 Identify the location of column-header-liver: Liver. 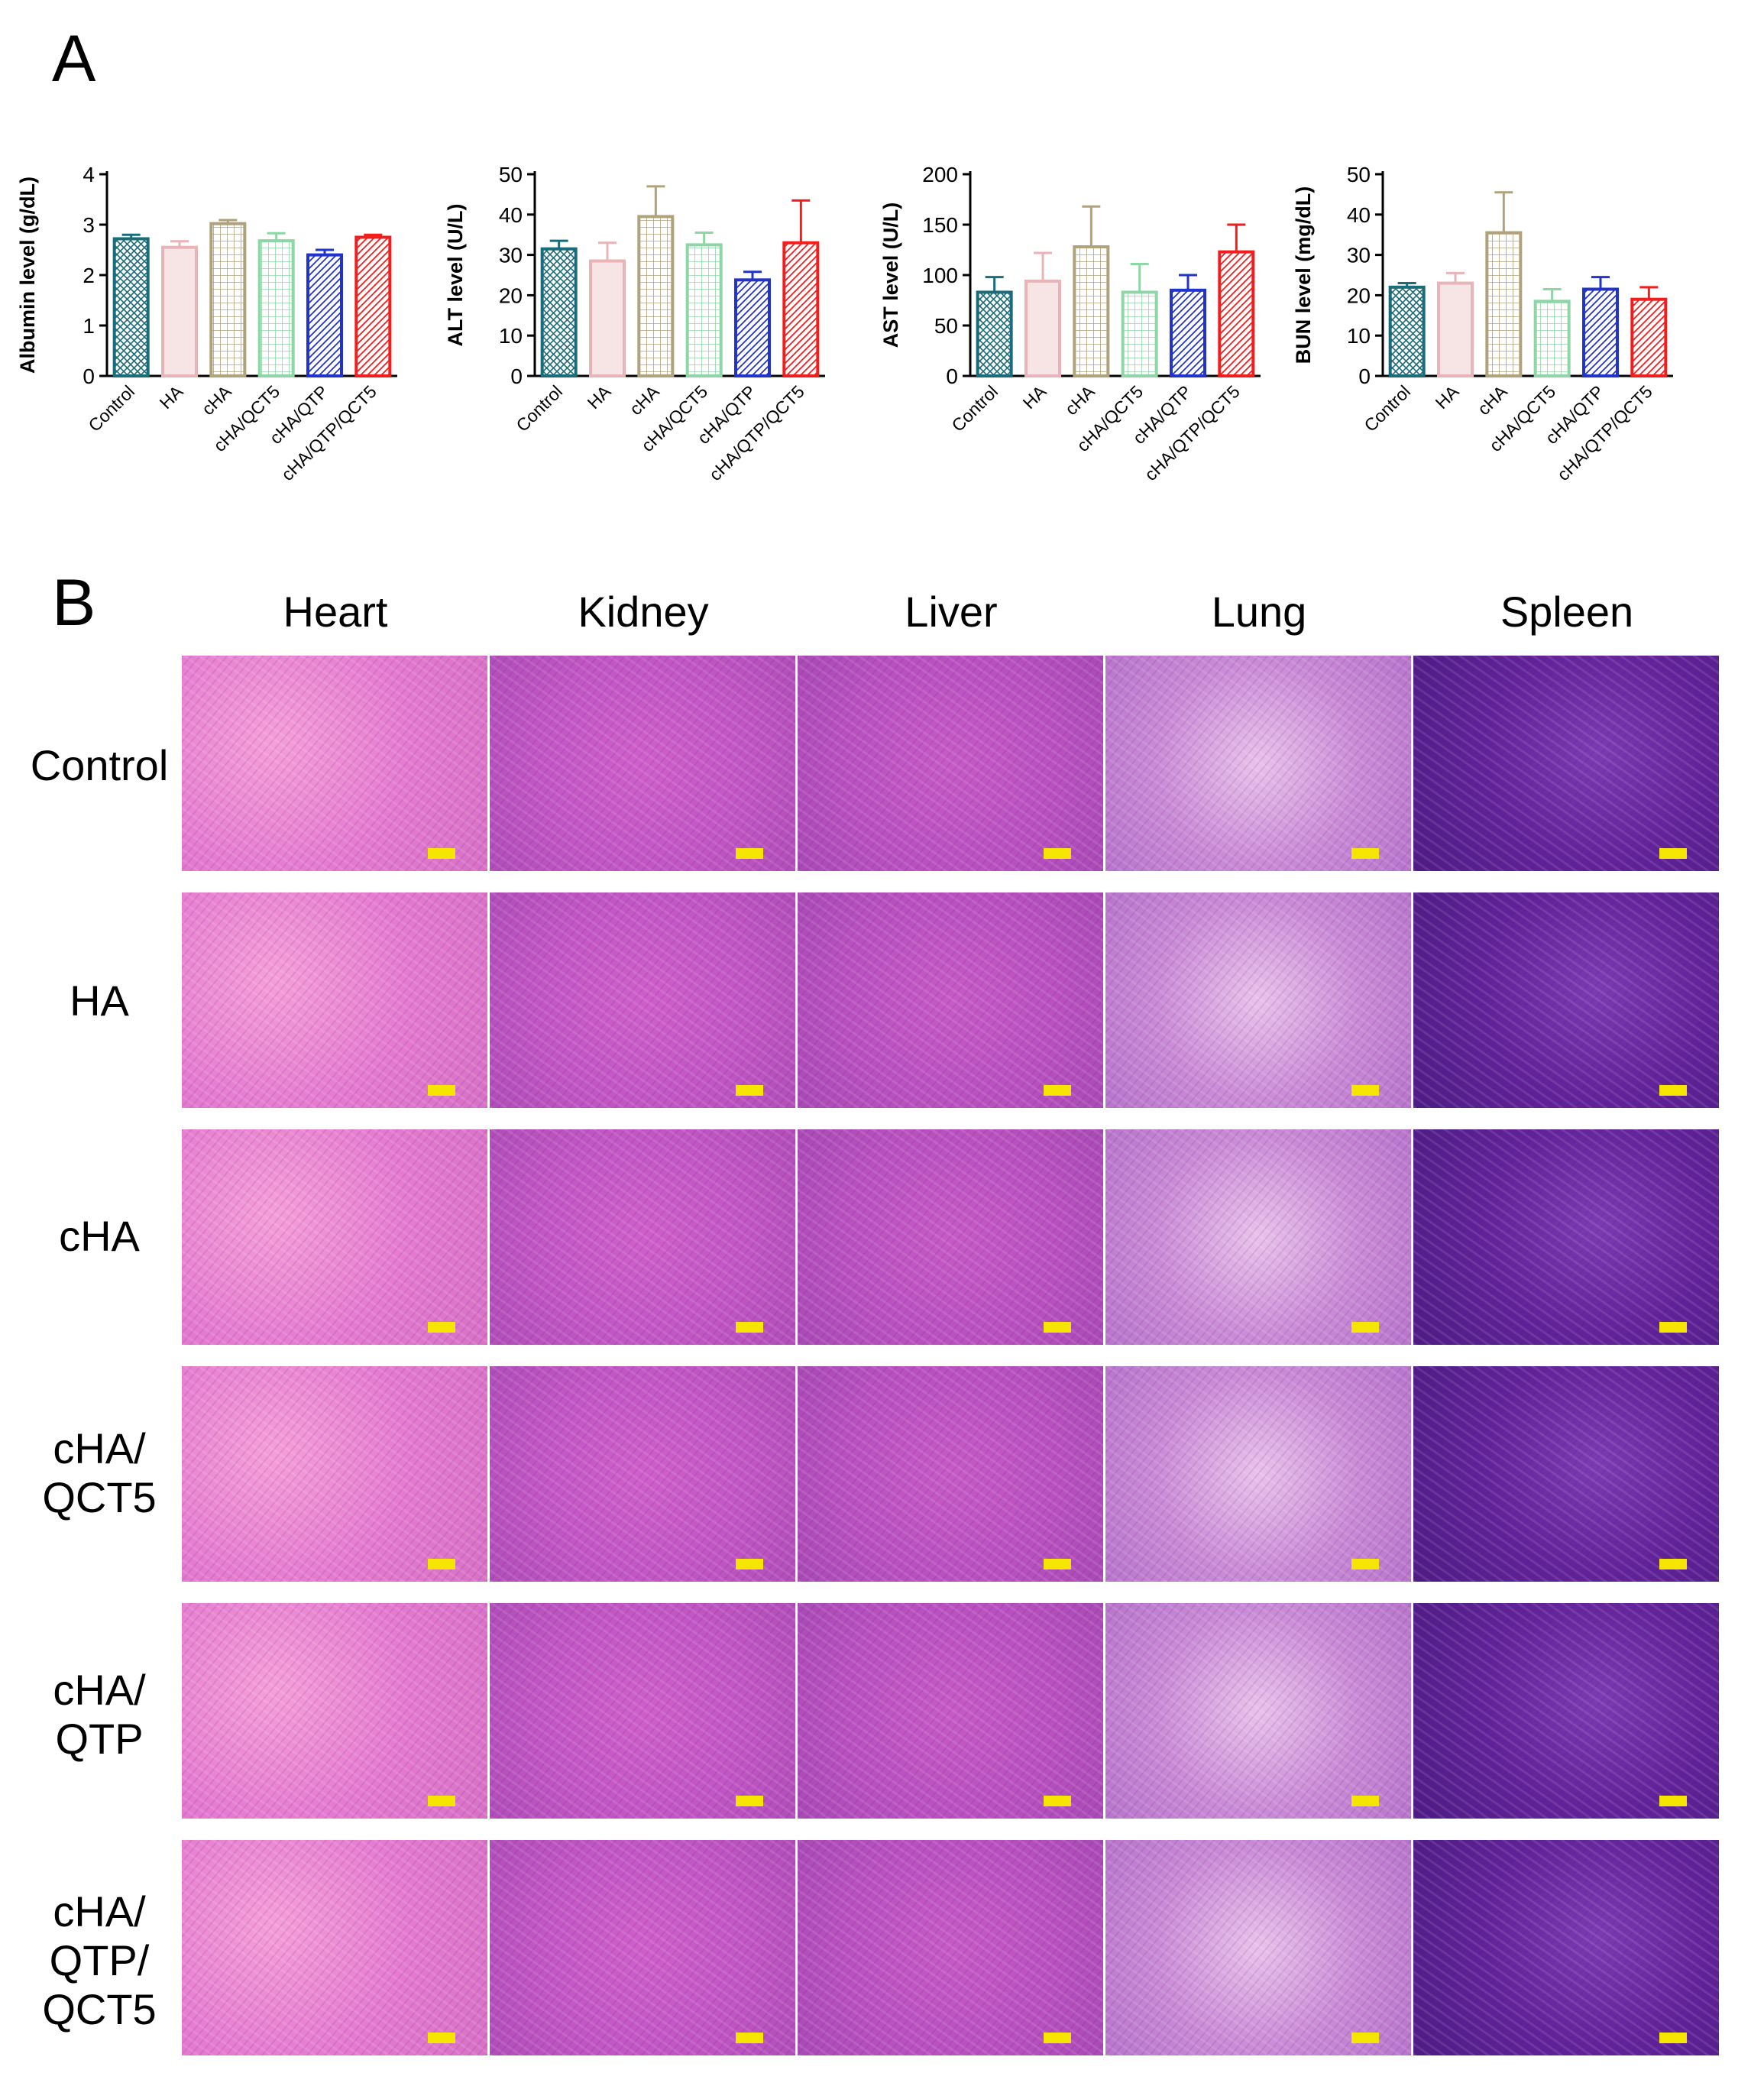
(951, 612).